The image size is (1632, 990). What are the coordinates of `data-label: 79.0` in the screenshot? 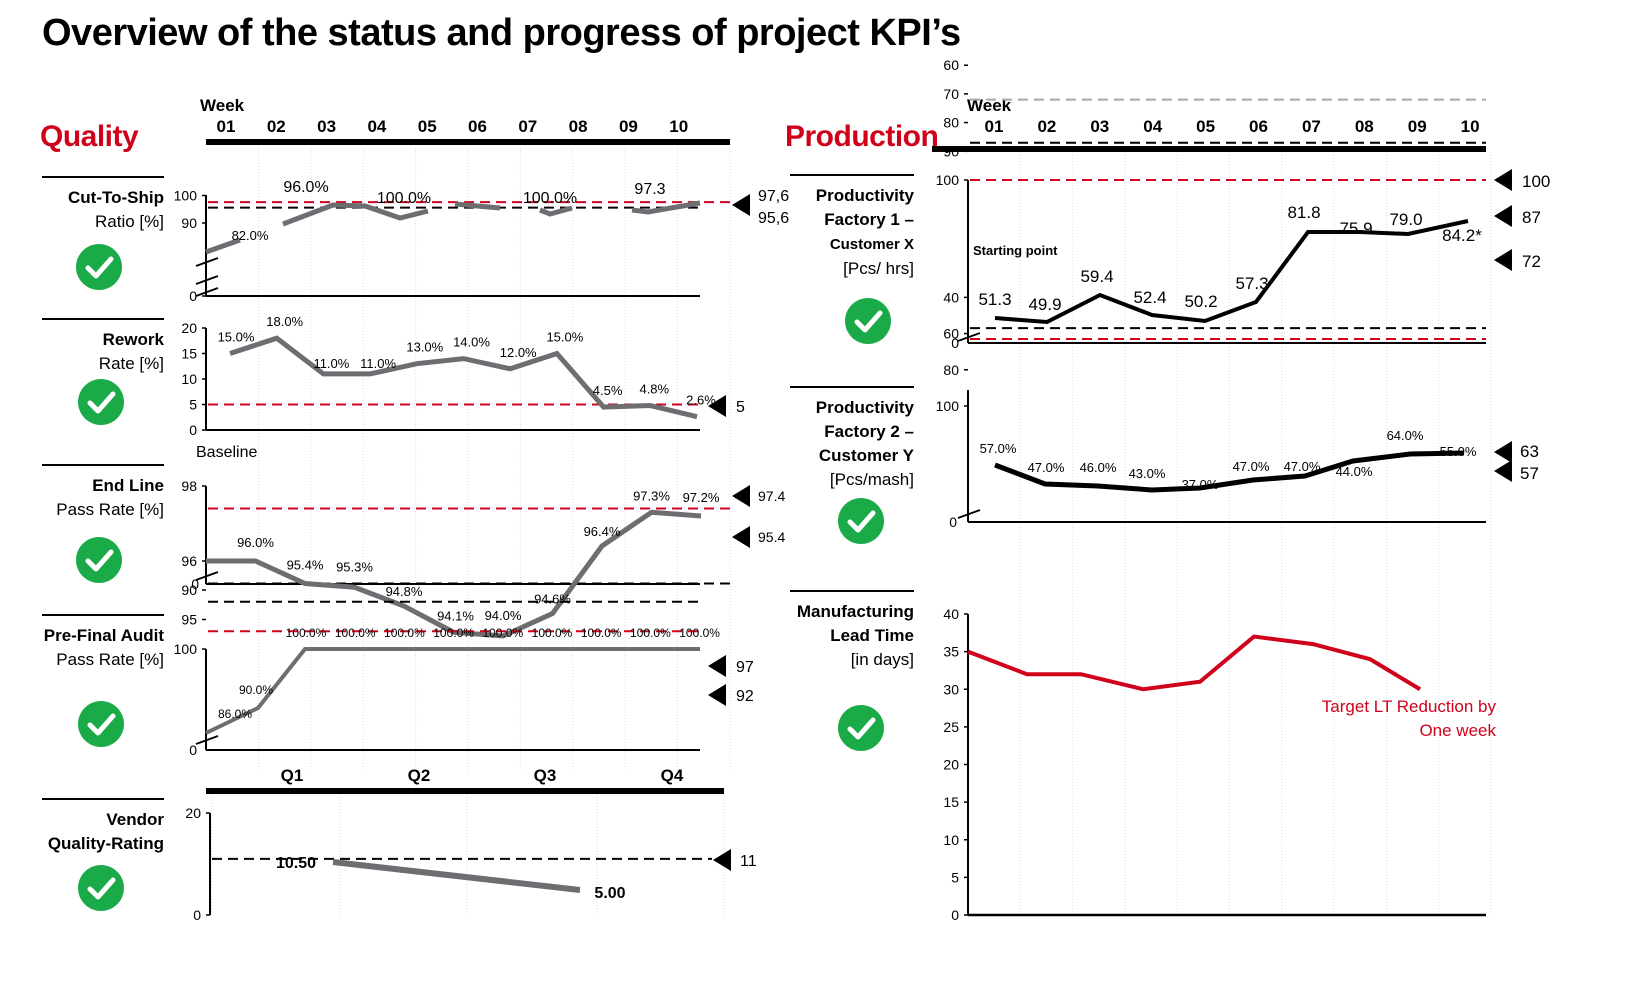 It's located at (1405, 219).